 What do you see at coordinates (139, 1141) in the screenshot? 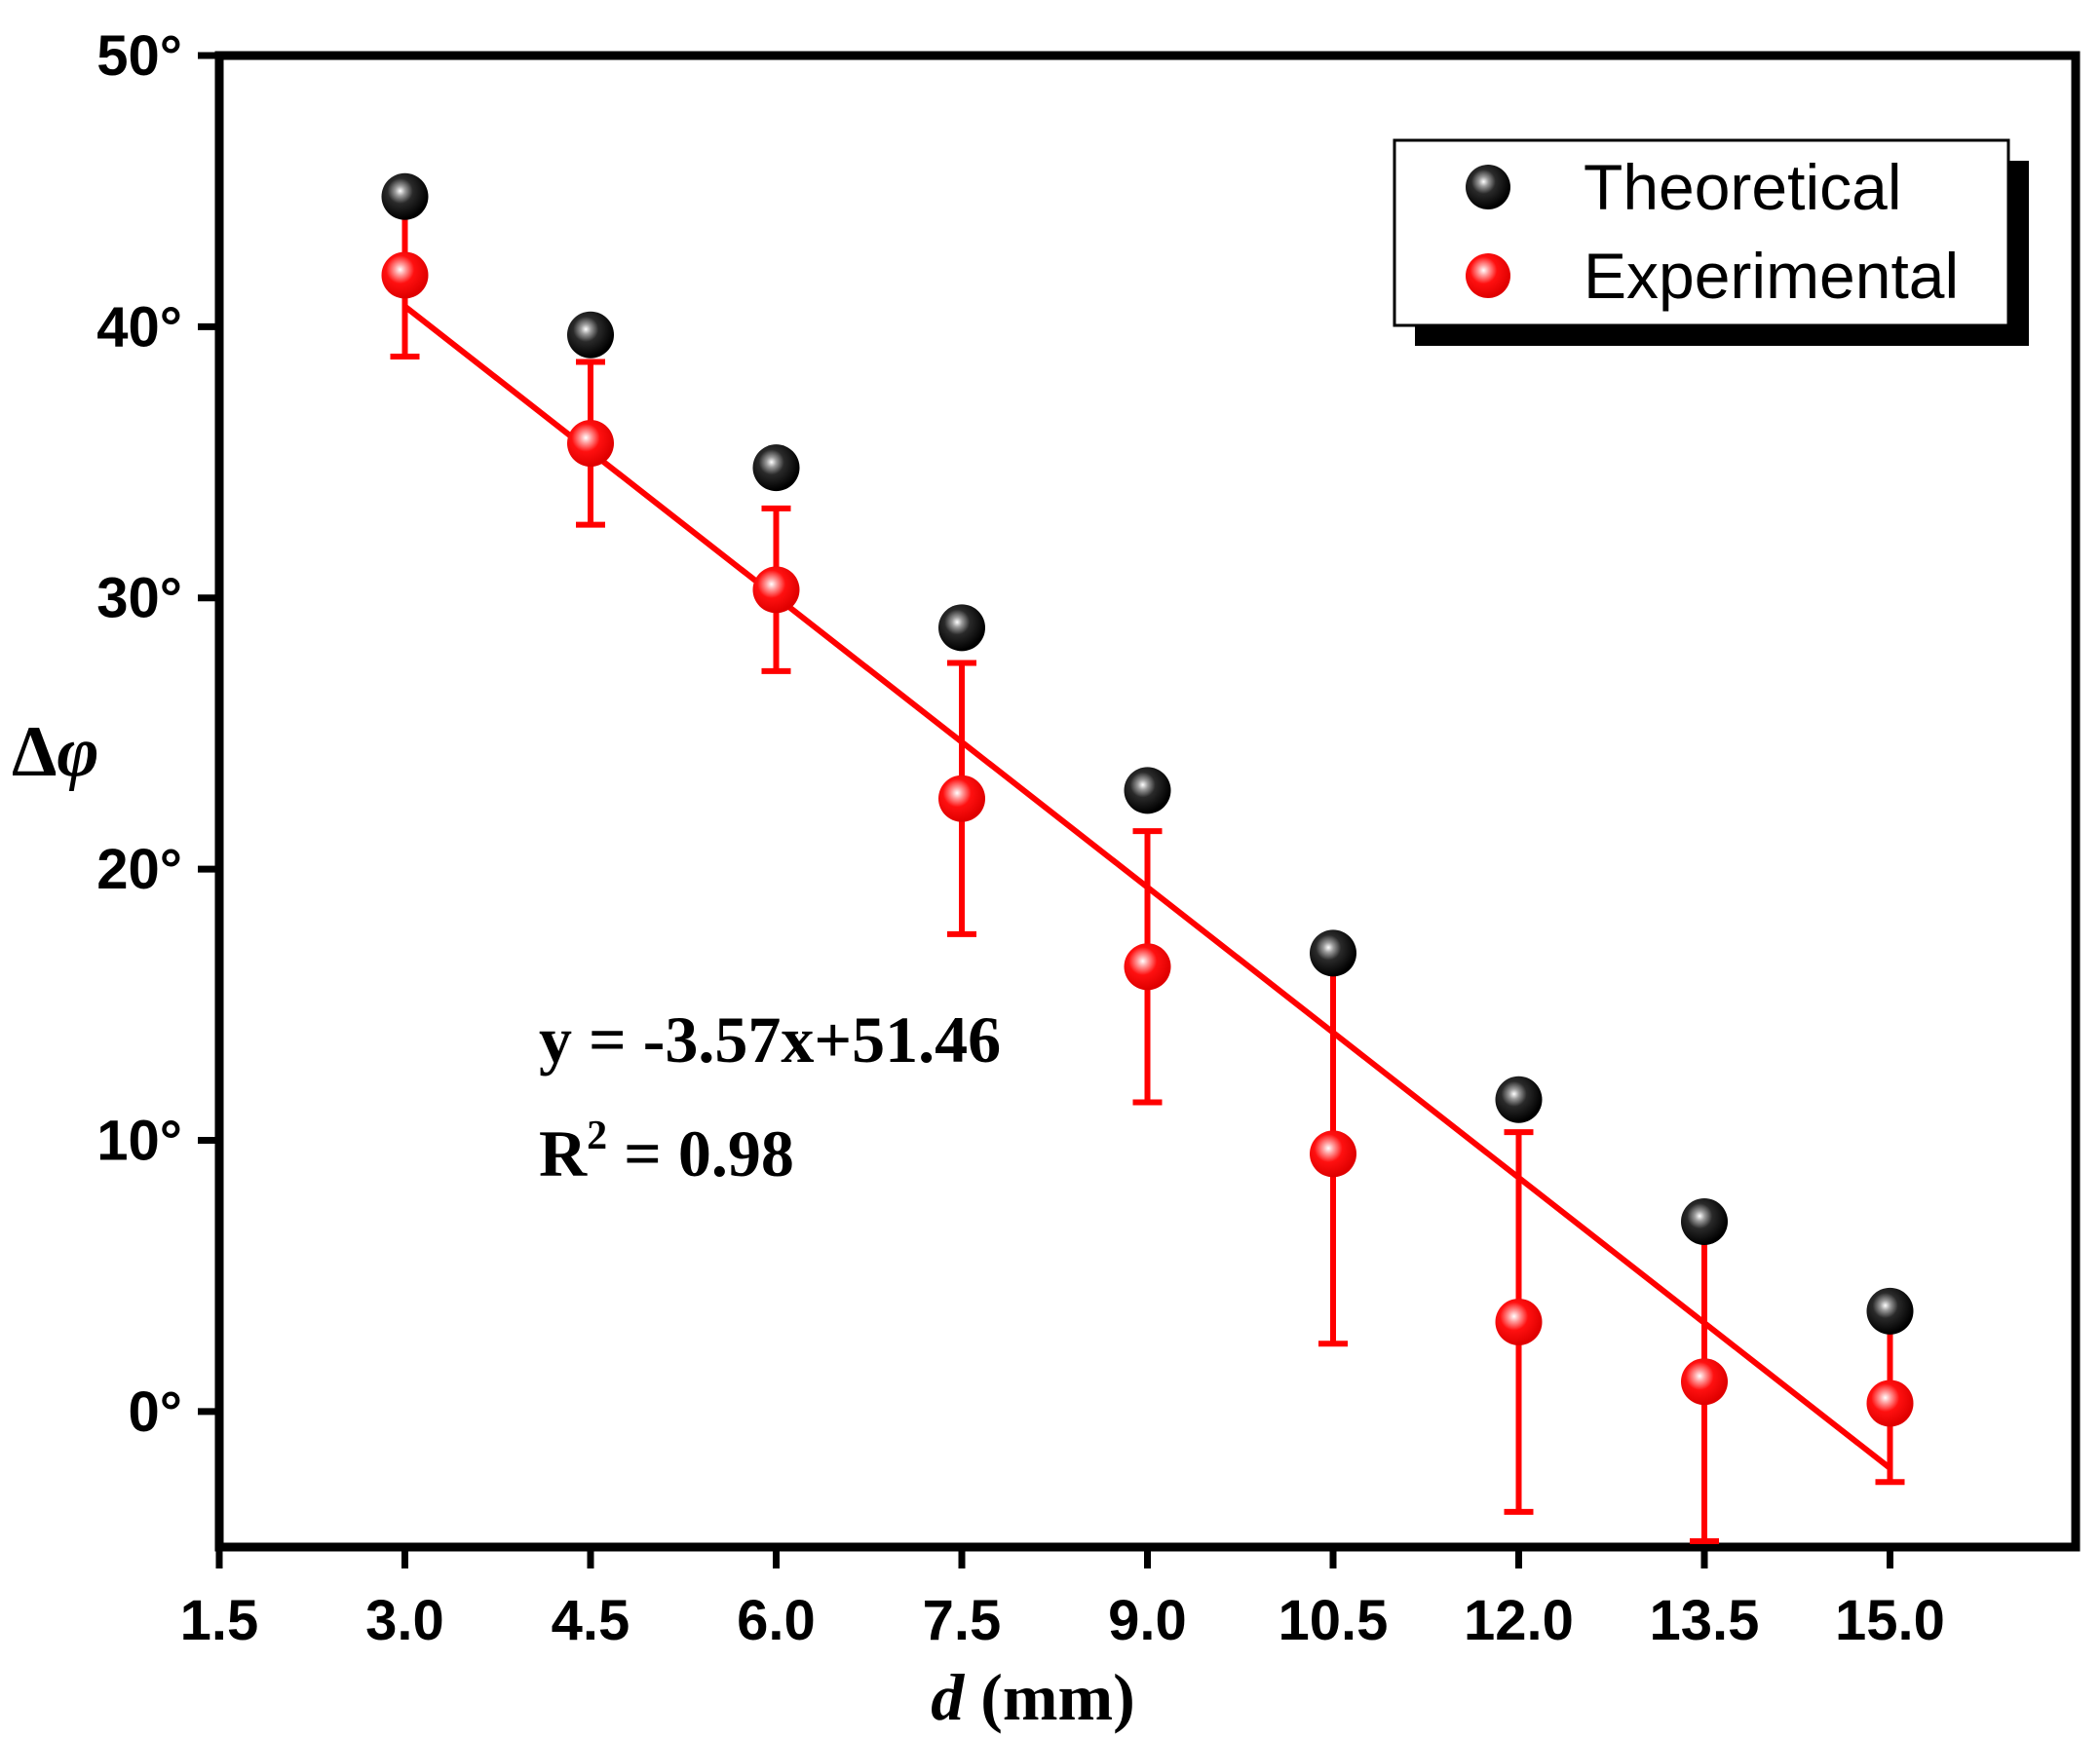
I see `y-tick-label: 10°` at bounding box center [139, 1141].